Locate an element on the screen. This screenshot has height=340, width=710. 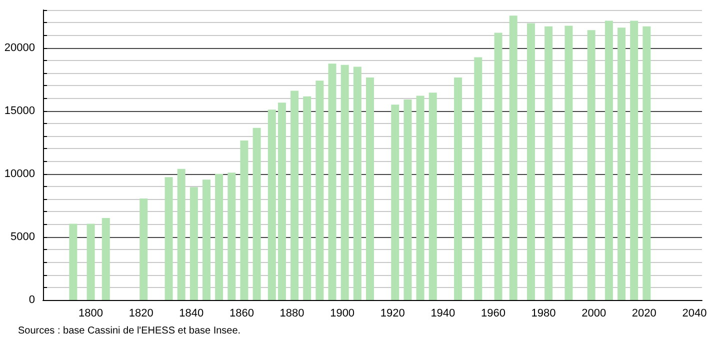
y-tick-label: 0 is located at coordinates (31, 300).